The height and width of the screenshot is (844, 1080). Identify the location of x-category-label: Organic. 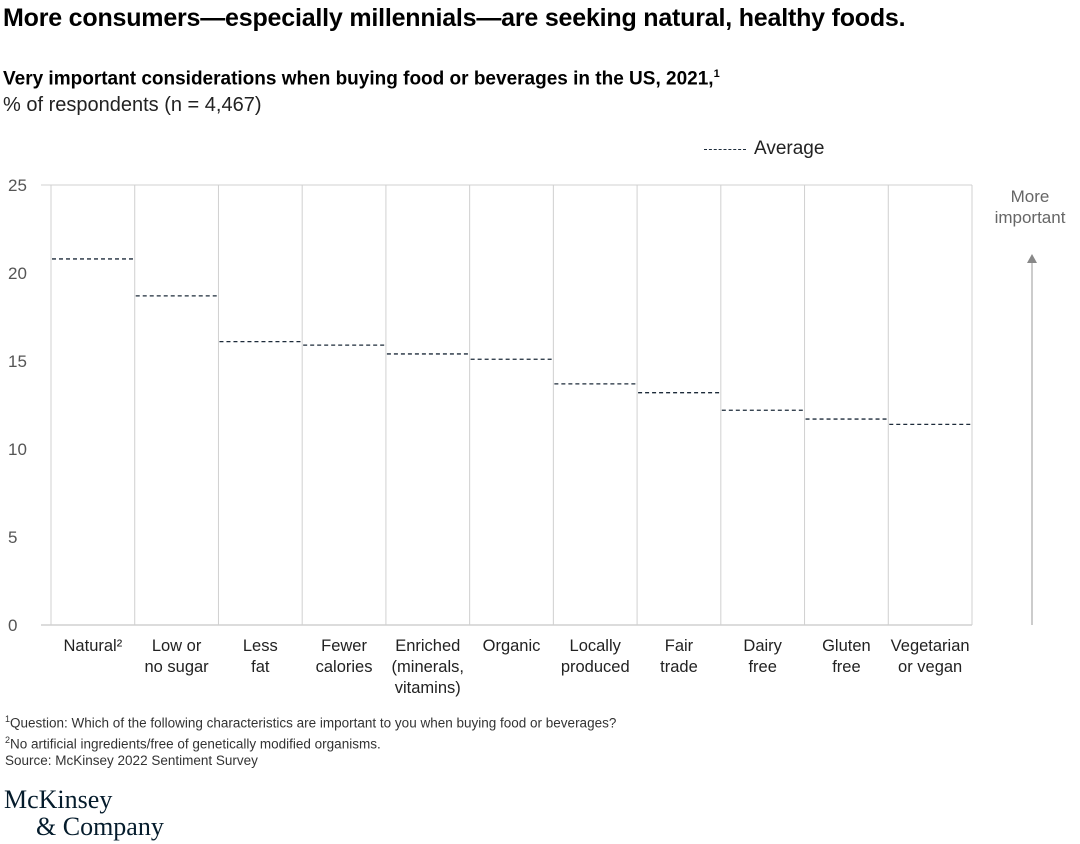
(512, 646).